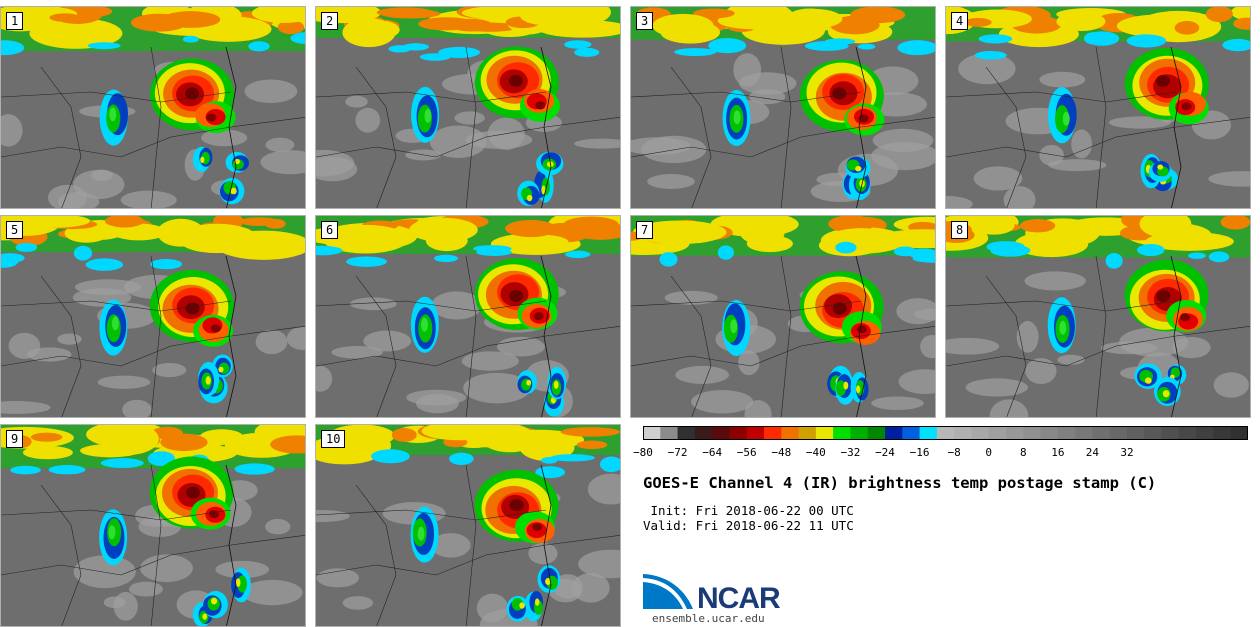 This screenshot has height=627, width=1260. Describe the element at coordinates (15, 230) in the screenshot. I see `member-label: 5` at that location.